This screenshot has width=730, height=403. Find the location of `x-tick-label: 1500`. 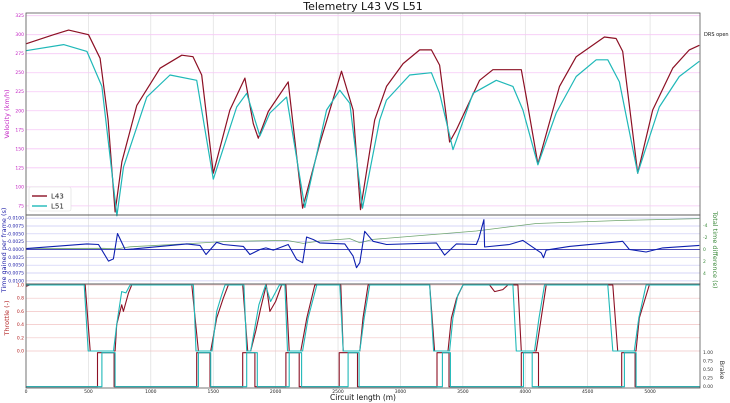

x-tick-label: 1500 is located at coordinates (213, 392).